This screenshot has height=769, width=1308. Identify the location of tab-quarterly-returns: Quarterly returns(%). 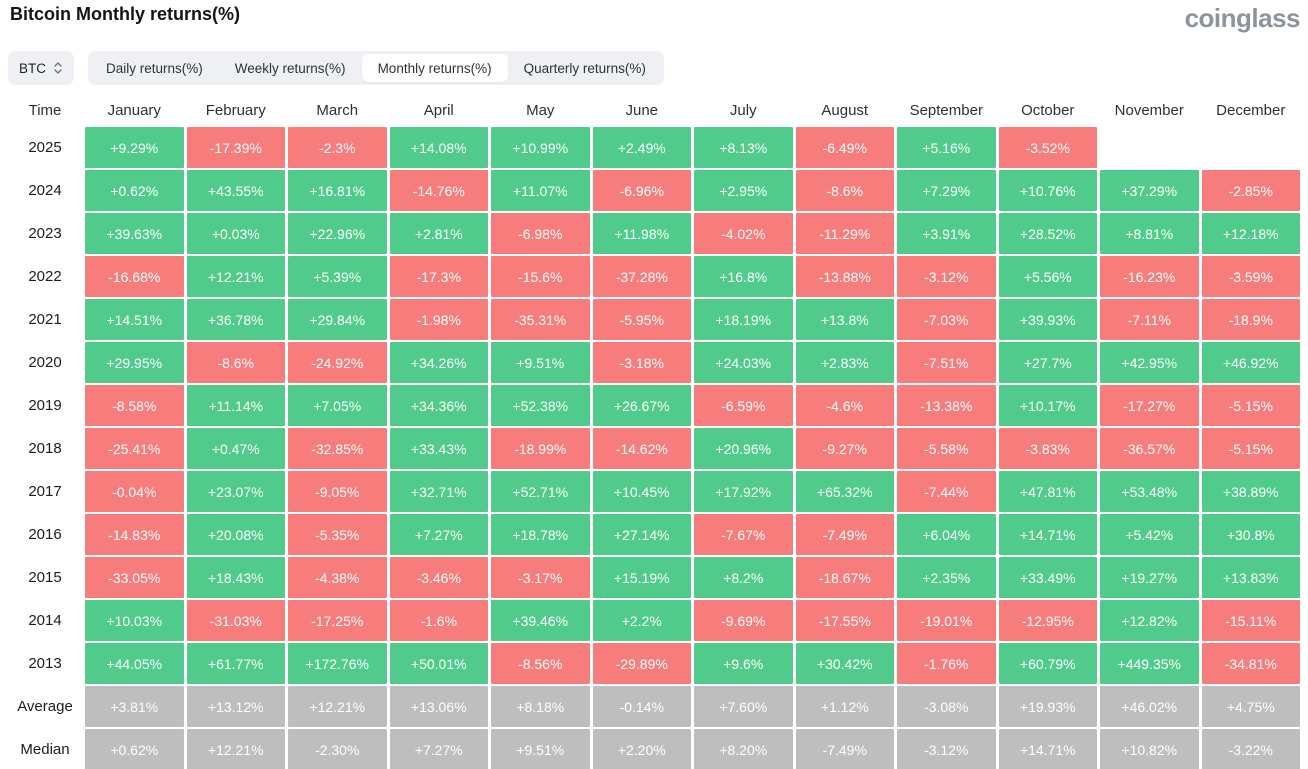
(585, 68).